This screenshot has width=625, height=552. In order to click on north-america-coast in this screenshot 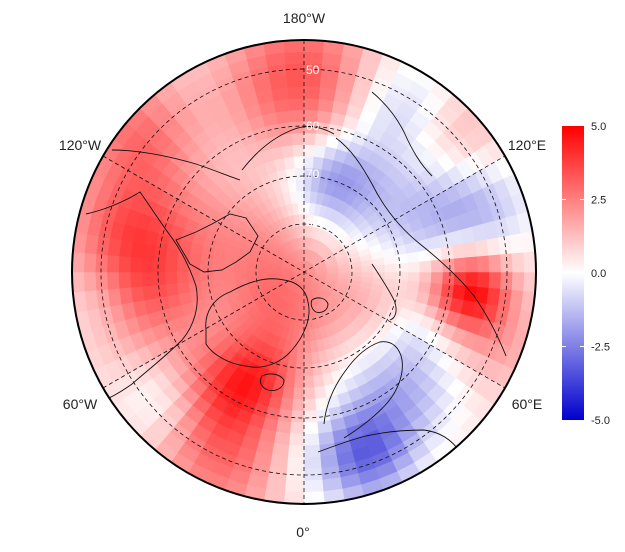, I will do `click(141, 298)`.